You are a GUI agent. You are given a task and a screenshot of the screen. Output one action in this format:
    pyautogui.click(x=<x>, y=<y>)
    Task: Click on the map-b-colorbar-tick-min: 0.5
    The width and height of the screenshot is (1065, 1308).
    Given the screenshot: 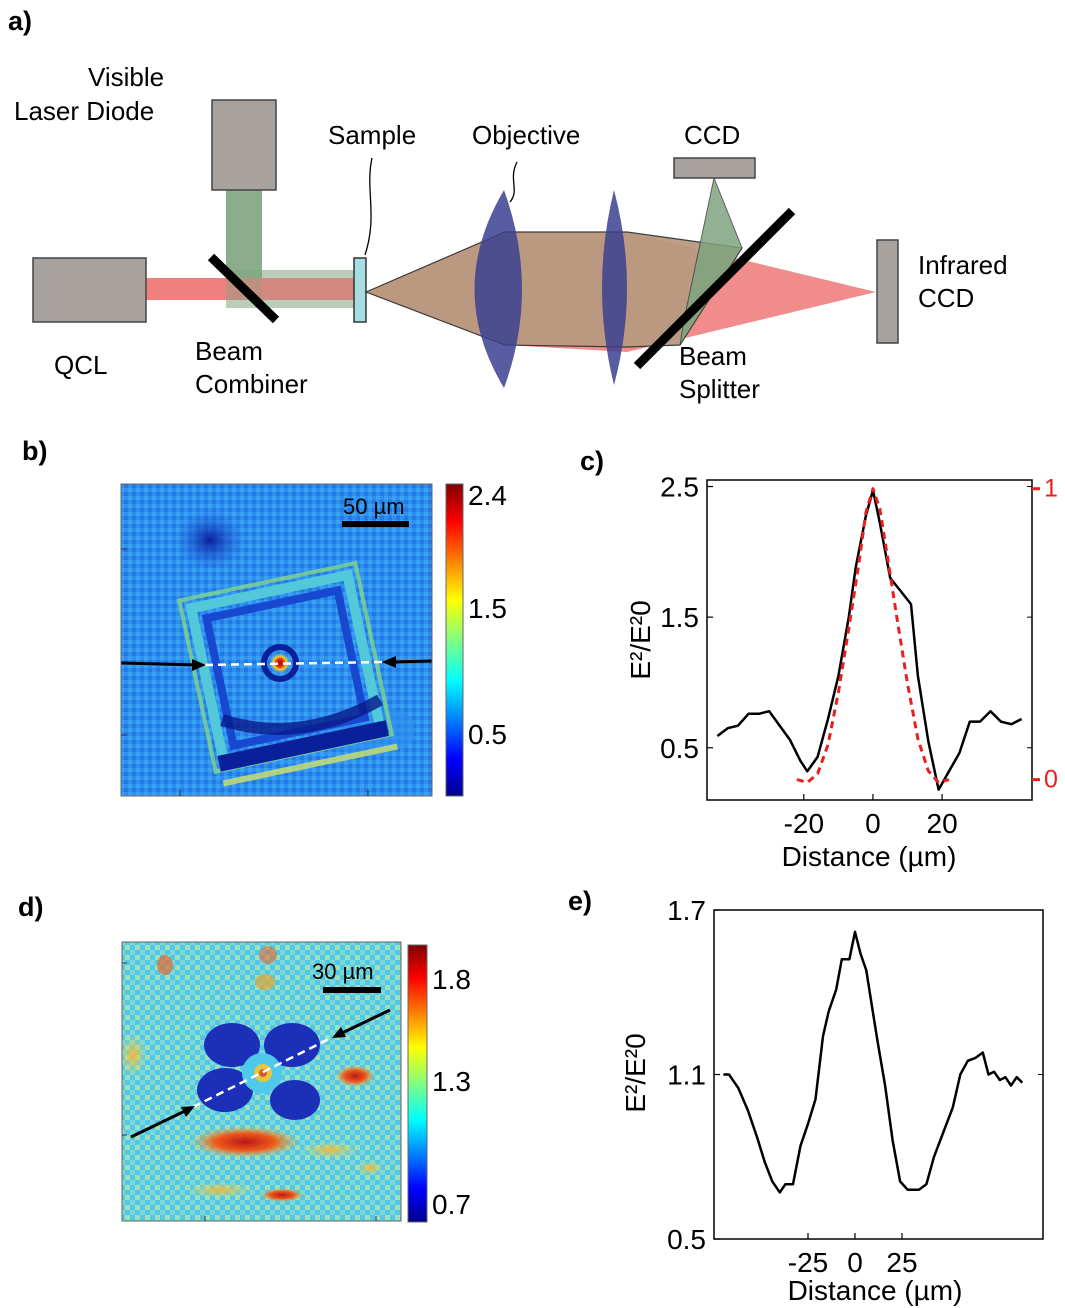 What is the action you would take?
    pyautogui.click(x=487, y=734)
    